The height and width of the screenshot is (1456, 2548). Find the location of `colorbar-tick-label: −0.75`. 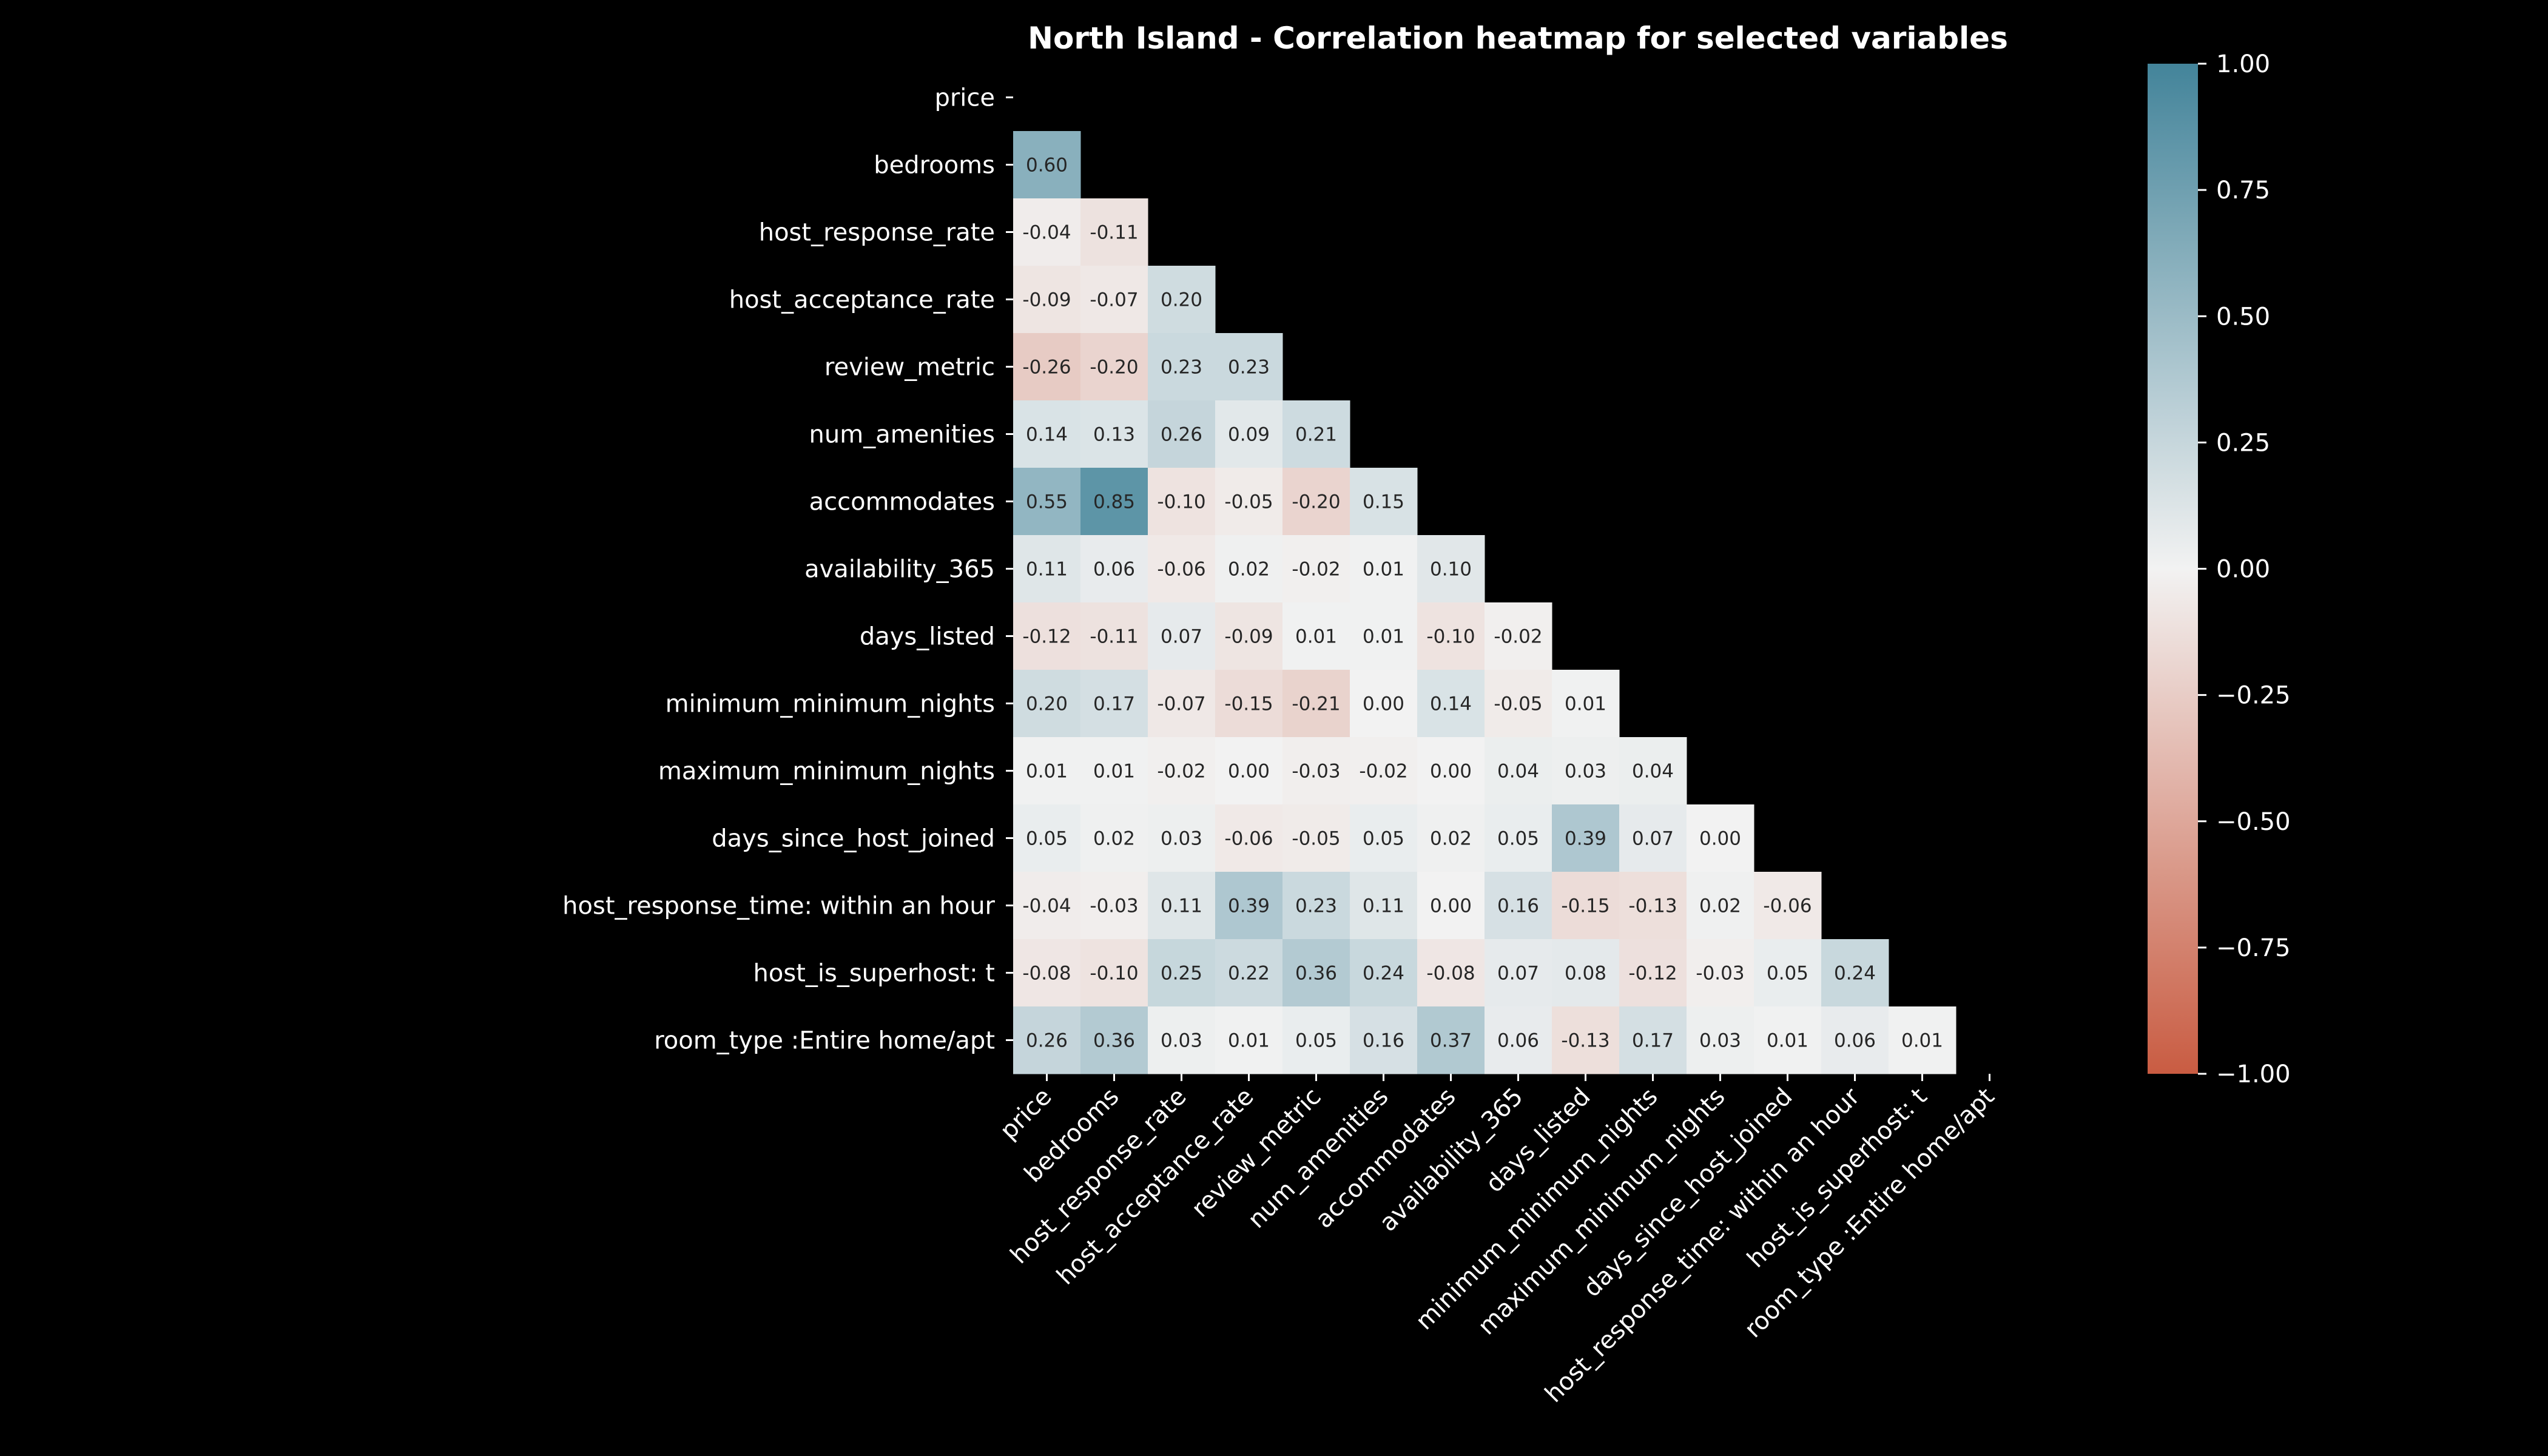

colorbar-tick-label: −0.75 is located at coordinates (2253, 948).